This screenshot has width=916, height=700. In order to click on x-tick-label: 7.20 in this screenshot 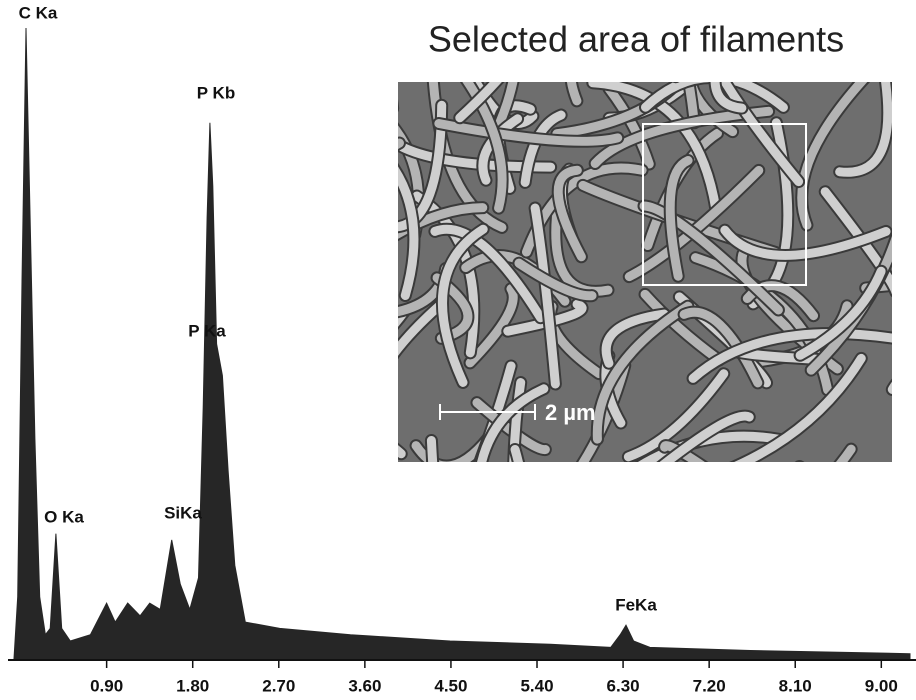, I will do `click(709, 685)`.